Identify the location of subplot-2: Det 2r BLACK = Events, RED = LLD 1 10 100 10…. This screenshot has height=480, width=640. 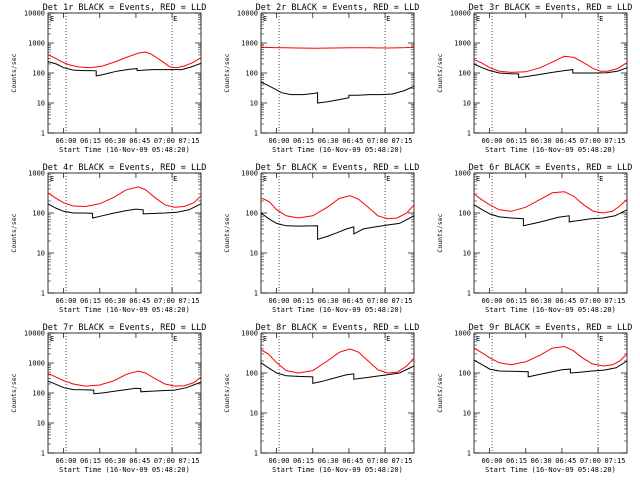
(321, 78).